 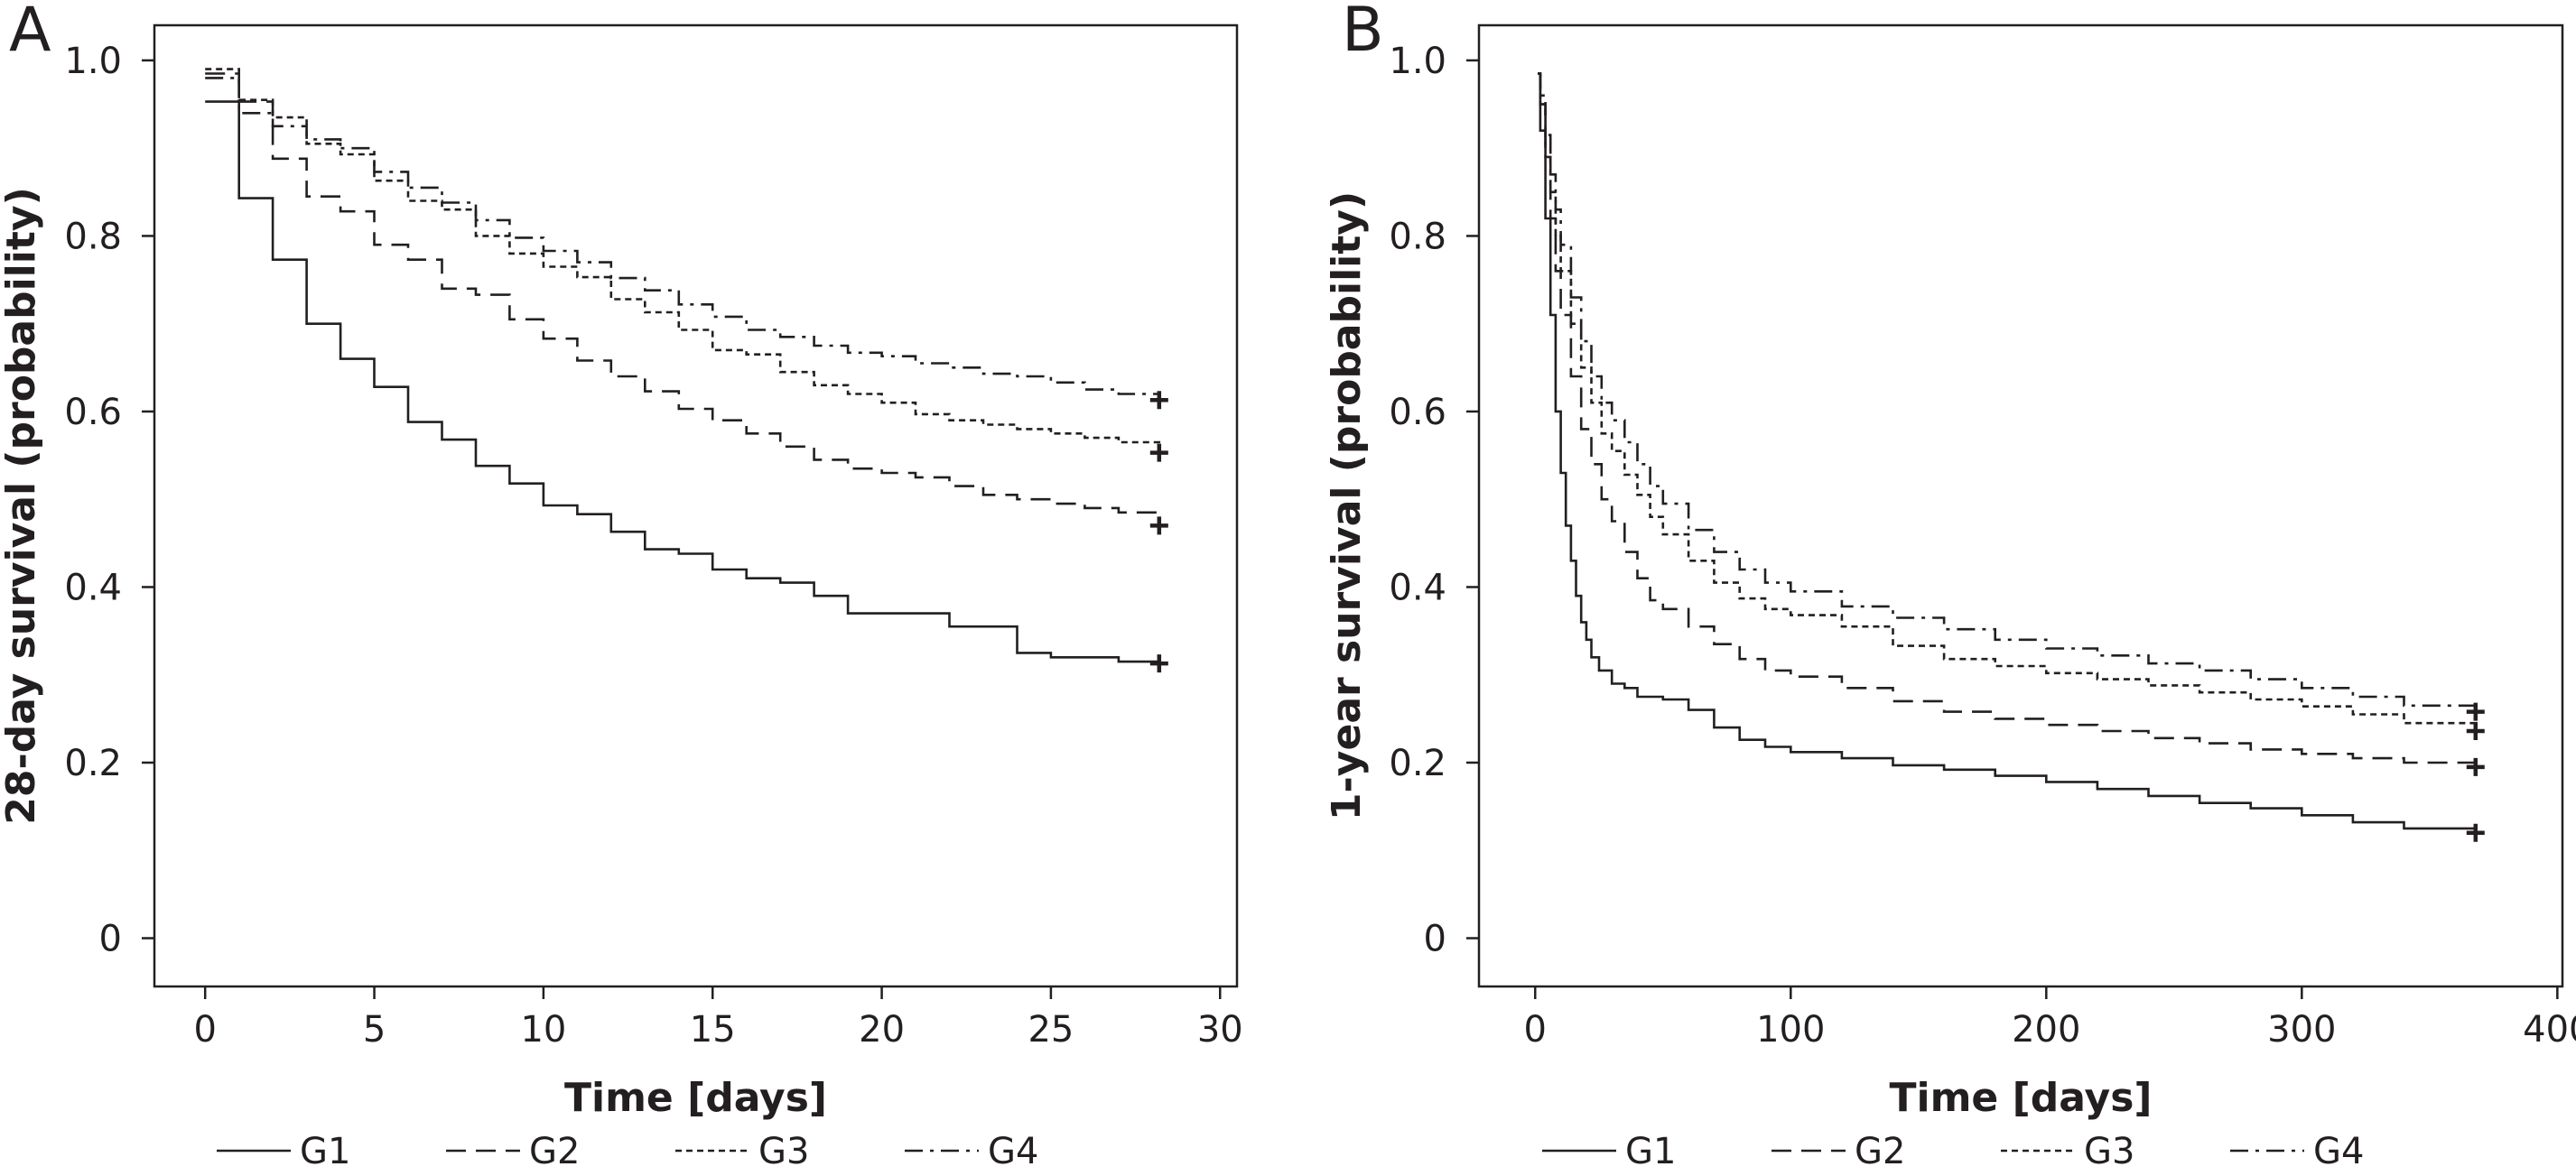 I want to click on x-tick-label: 400, so click(x=2549, y=1030).